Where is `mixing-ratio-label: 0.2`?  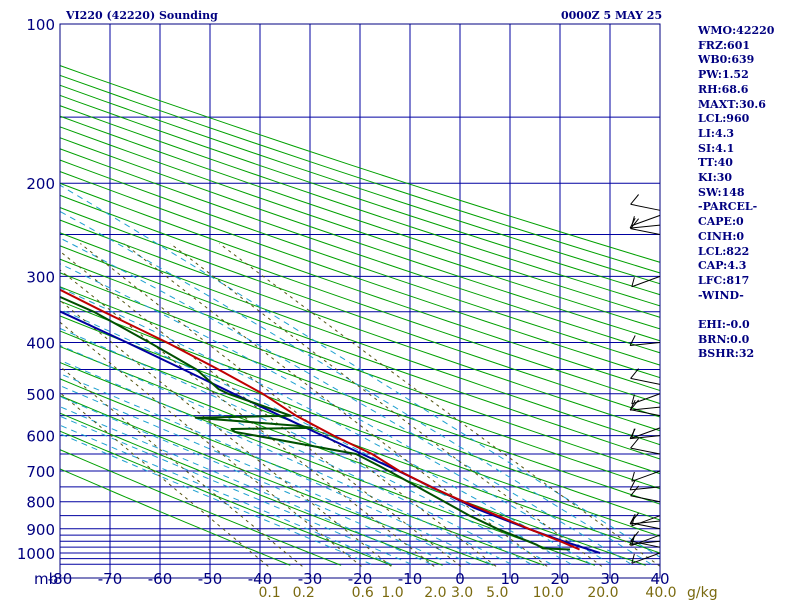
mixing-ratio-label: 0.2 is located at coordinates (304, 592).